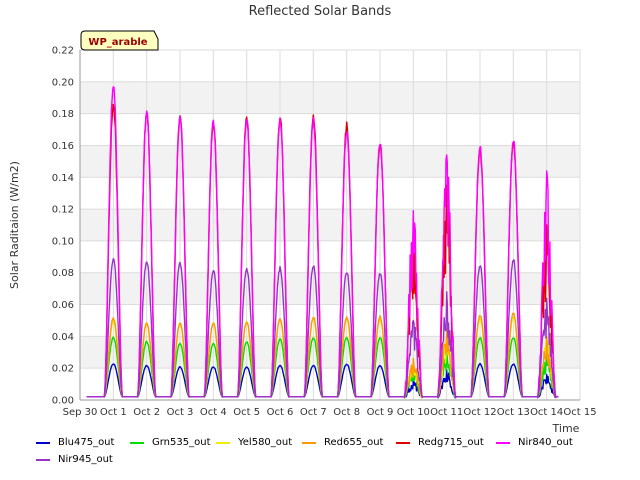 This screenshot has width=640, height=480. I want to click on x-tick-label: Oct 12, so click(479, 412).